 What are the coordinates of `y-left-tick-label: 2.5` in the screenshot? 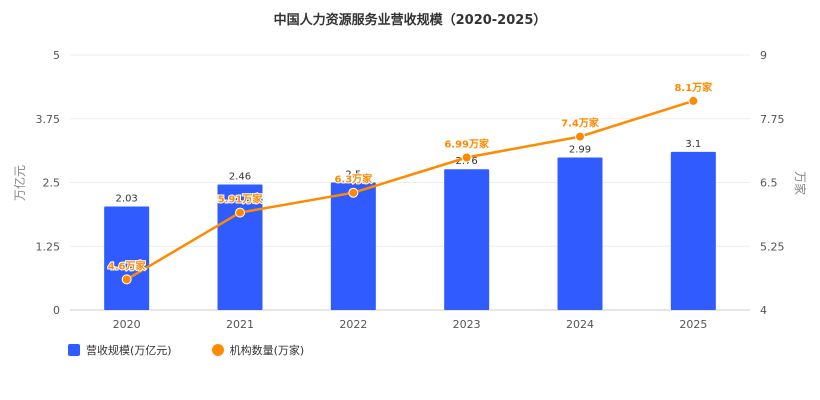 It's located at (52, 183).